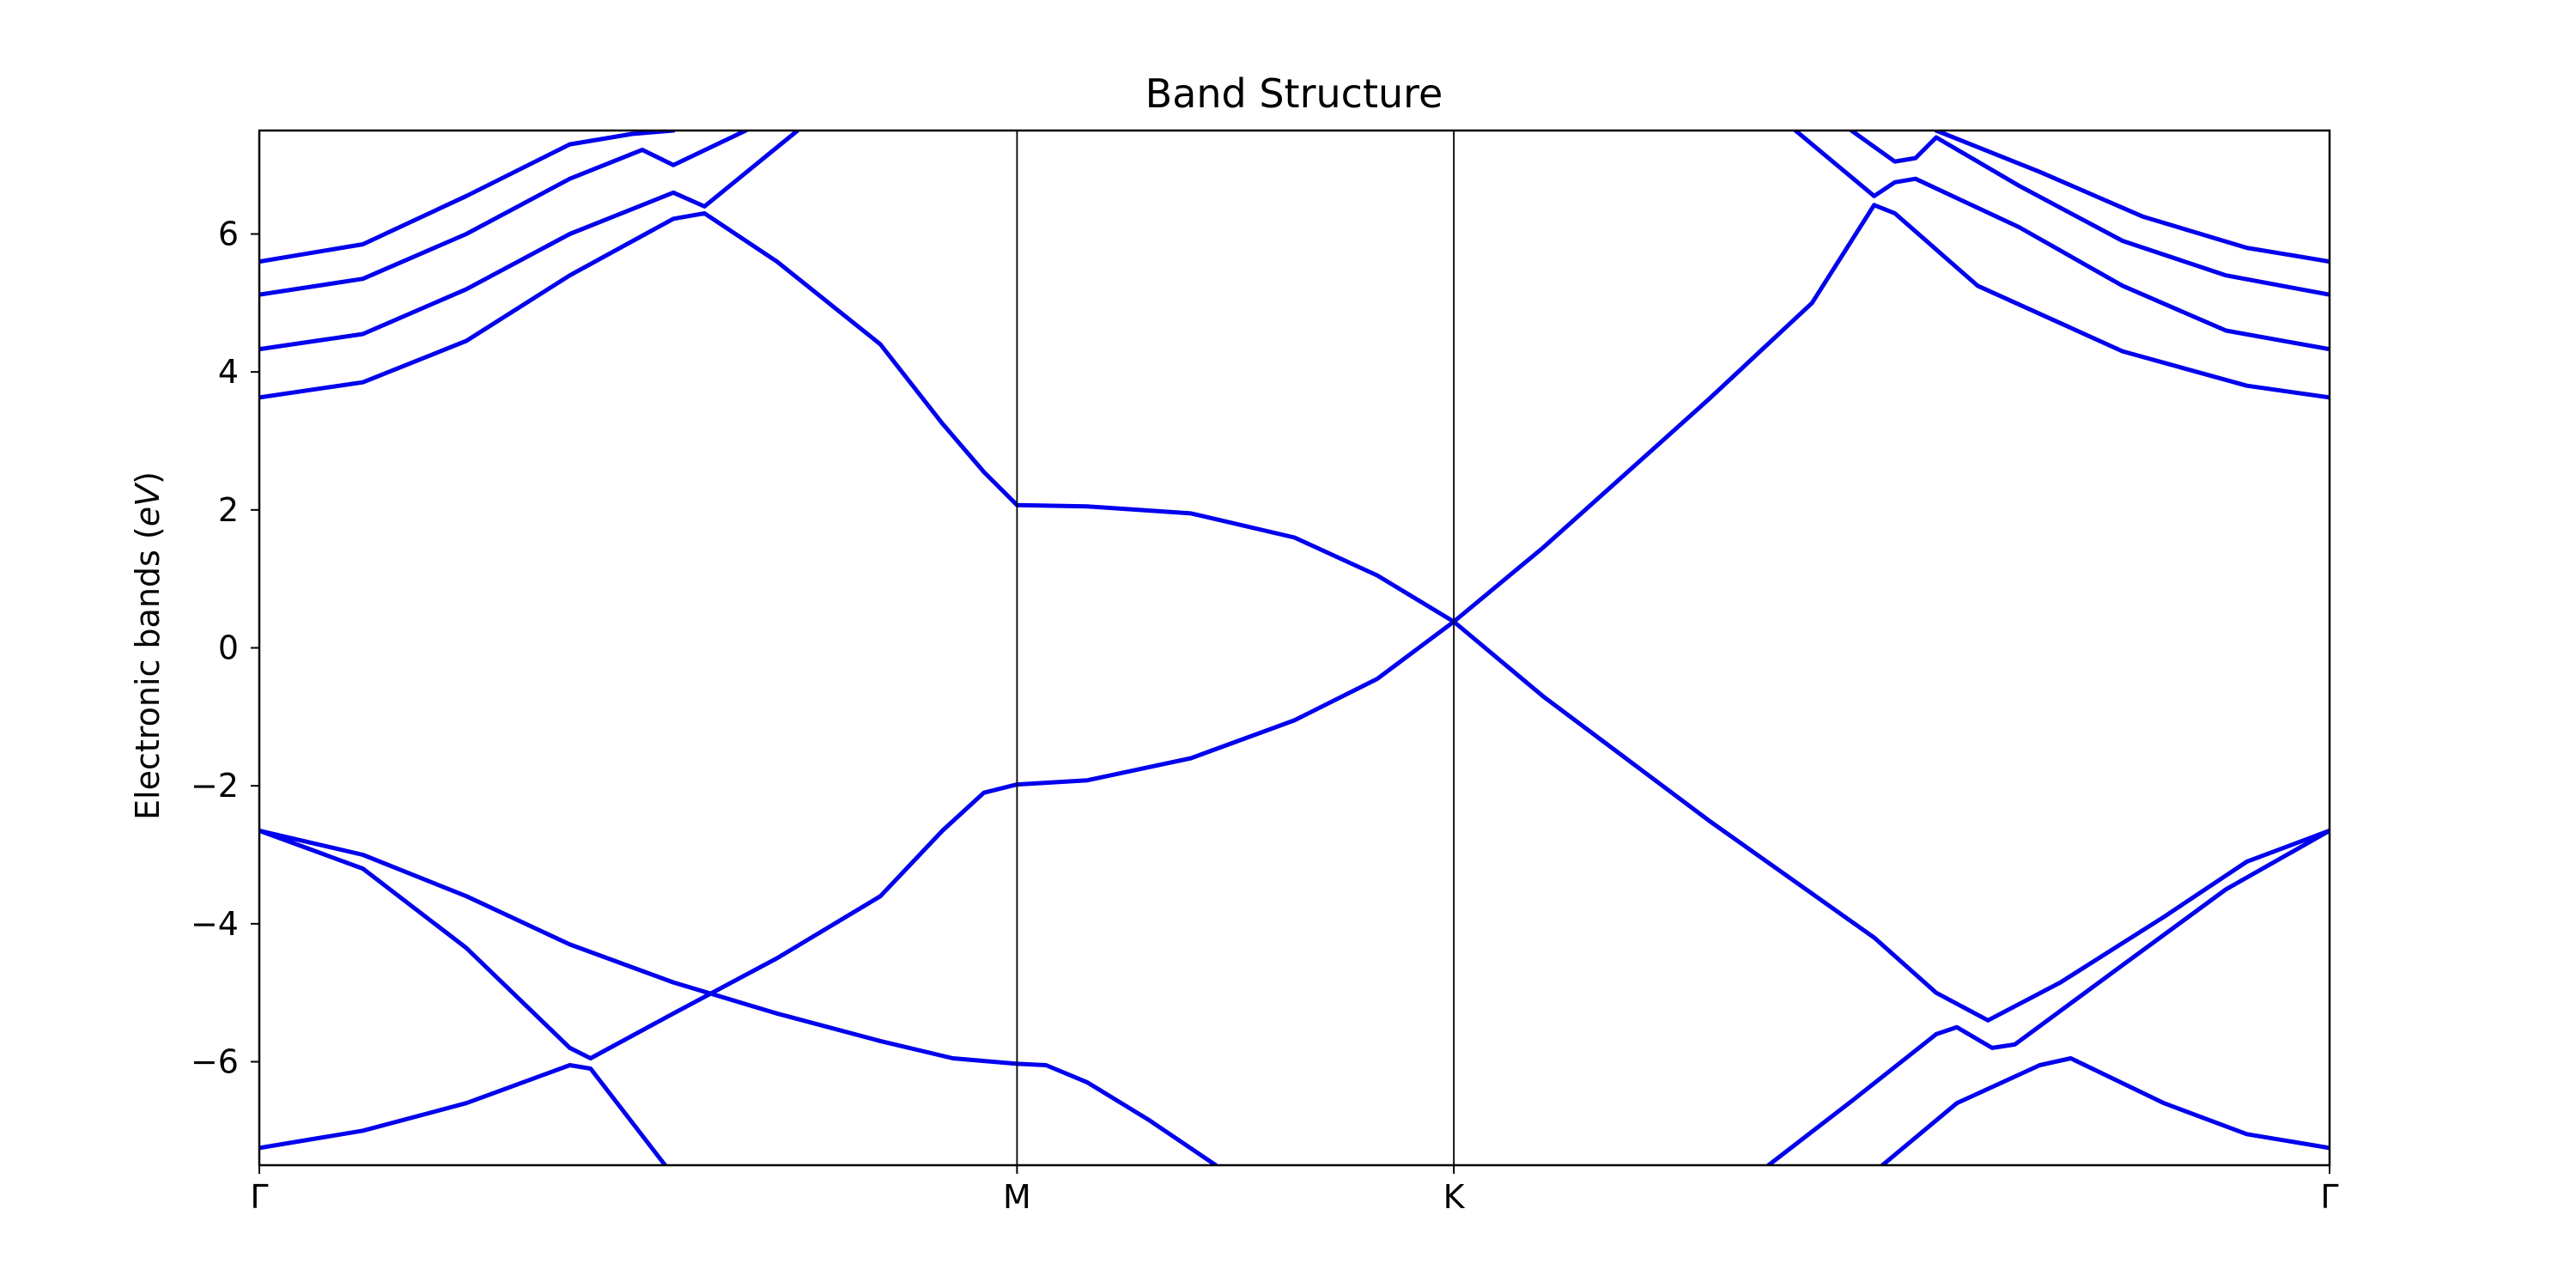 The height and width of the screenshot is (1288, 2576). I want to click on y-axis-label-text: Electronic bands, so click(148, 685).